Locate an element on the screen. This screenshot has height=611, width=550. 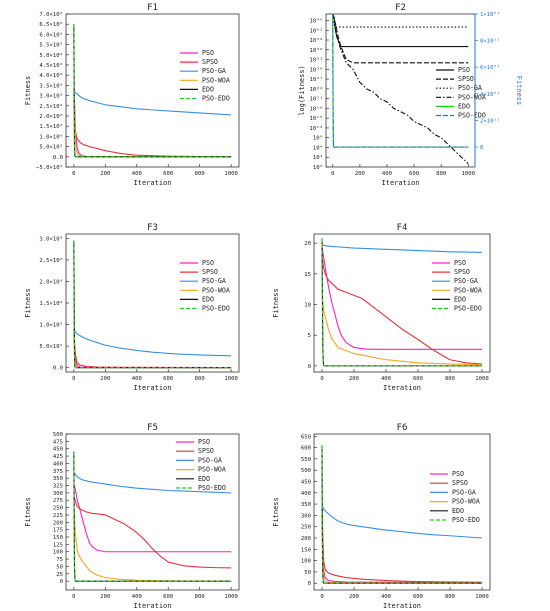
y-tick-label: 325 is located at coordinates (58, 487).